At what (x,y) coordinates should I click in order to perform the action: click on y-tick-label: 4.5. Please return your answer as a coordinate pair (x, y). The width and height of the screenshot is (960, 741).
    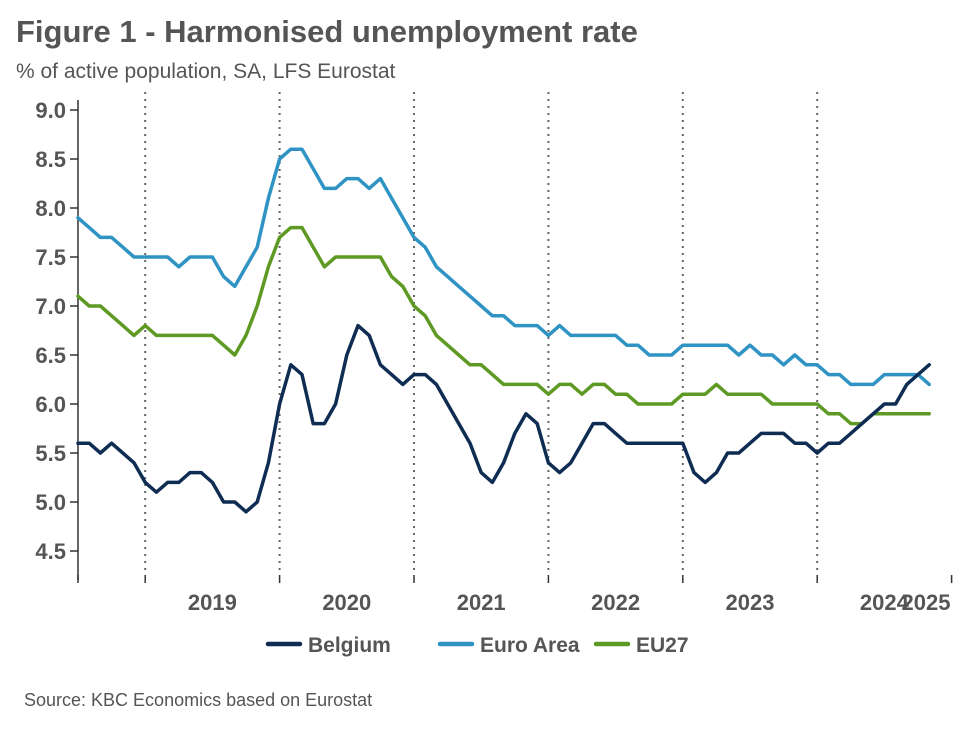
    Looking at the image, I should click on (50, 551).